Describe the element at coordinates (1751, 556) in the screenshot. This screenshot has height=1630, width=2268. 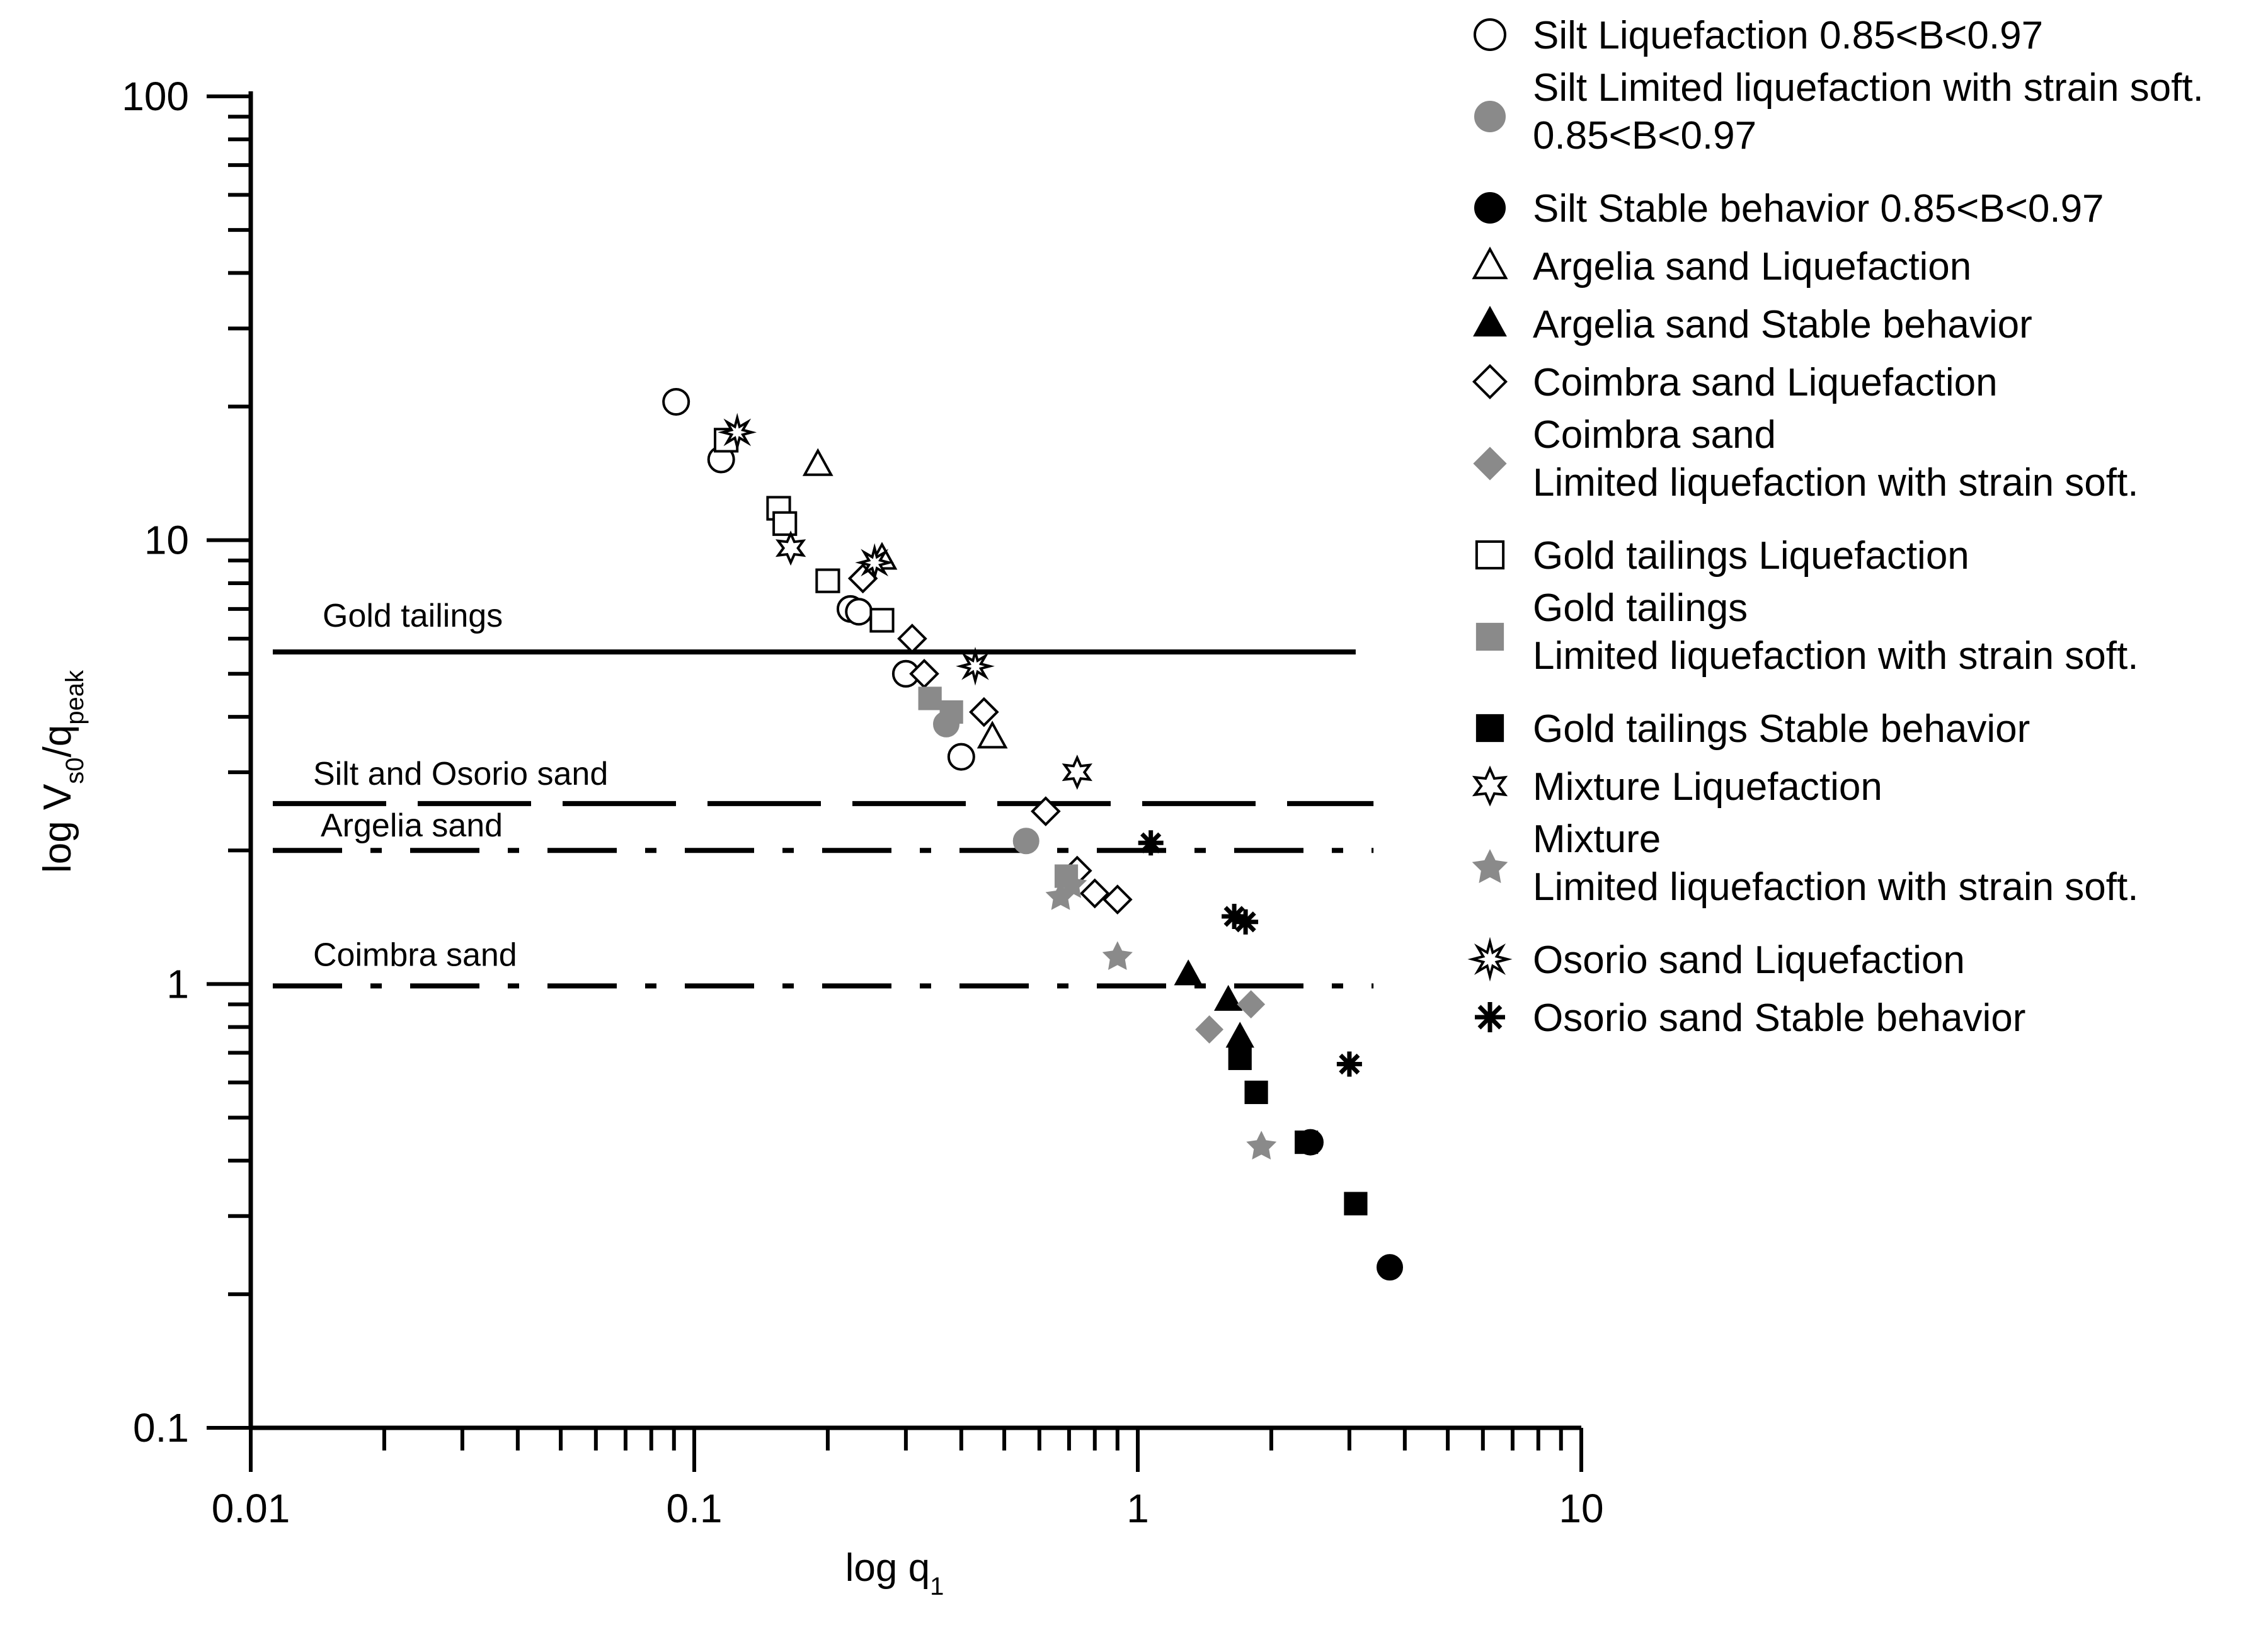
I see `legend-label-square-open: Gold tailings Liquefaction` at that location.